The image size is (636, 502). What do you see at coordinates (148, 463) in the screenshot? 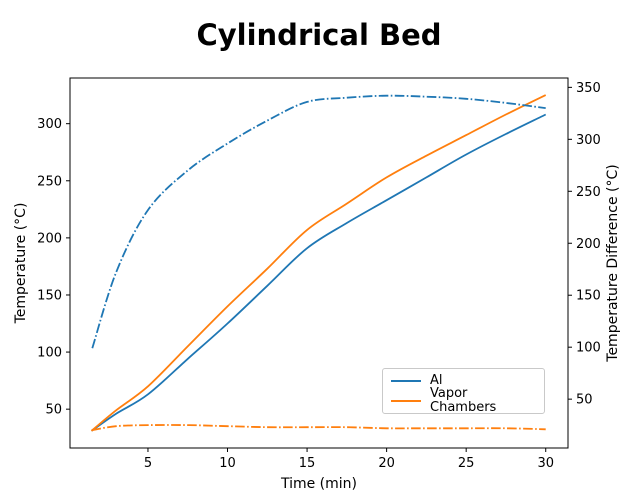
I see `x-tick-label: 5` at bounding box center [148, 463].